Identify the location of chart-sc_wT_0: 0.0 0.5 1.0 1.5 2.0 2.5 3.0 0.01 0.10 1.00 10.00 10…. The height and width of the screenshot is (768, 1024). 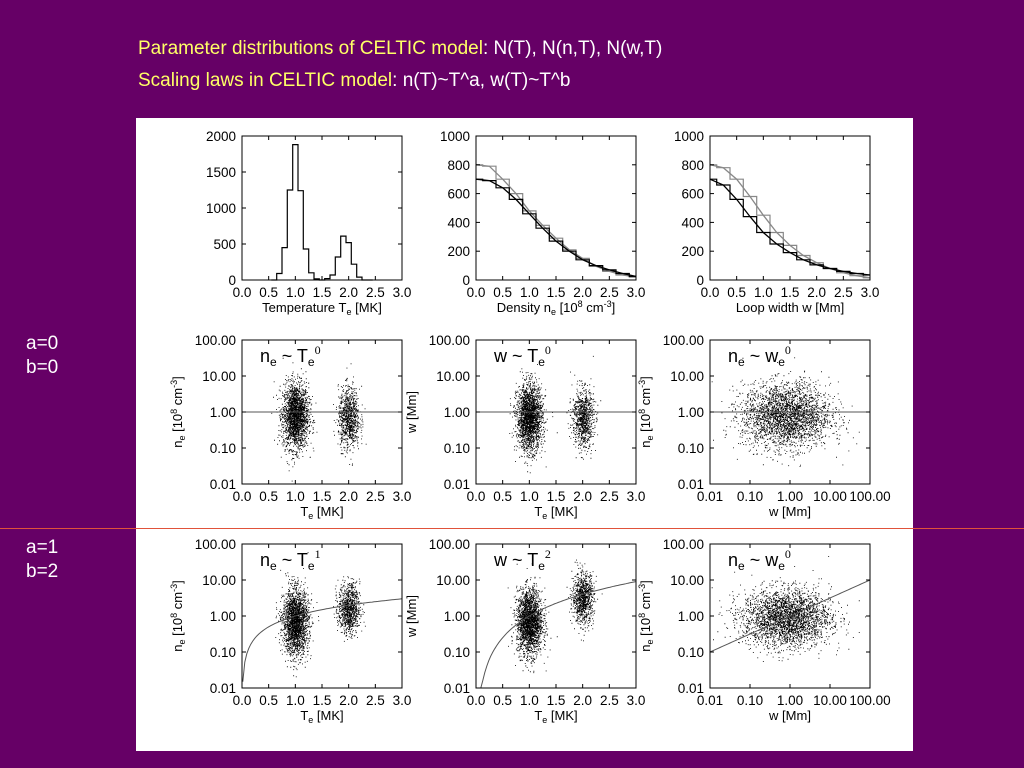
(524, 427).